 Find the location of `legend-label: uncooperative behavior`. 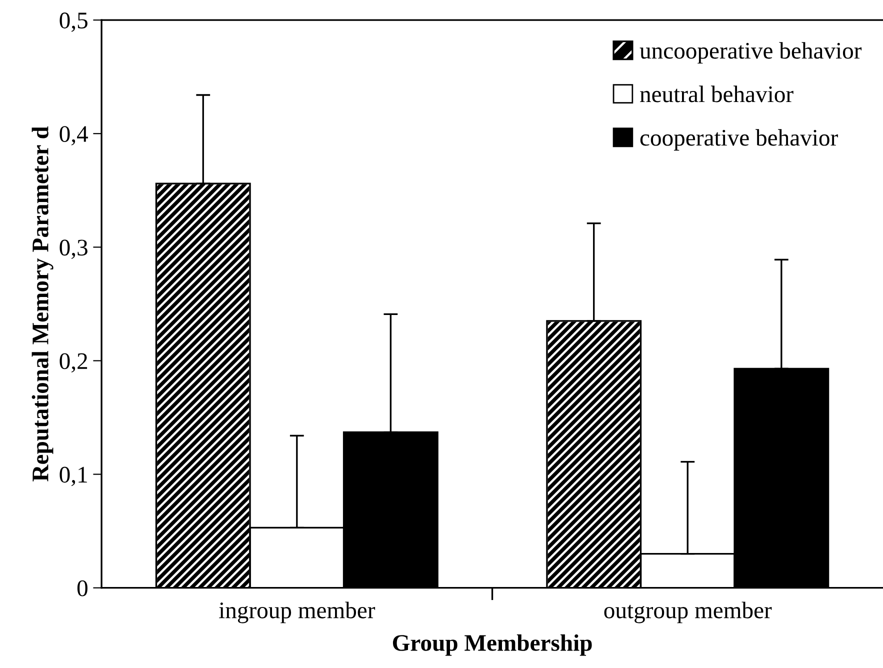

legend-label: uncooperative behavior is located at coordinates (751, 53).